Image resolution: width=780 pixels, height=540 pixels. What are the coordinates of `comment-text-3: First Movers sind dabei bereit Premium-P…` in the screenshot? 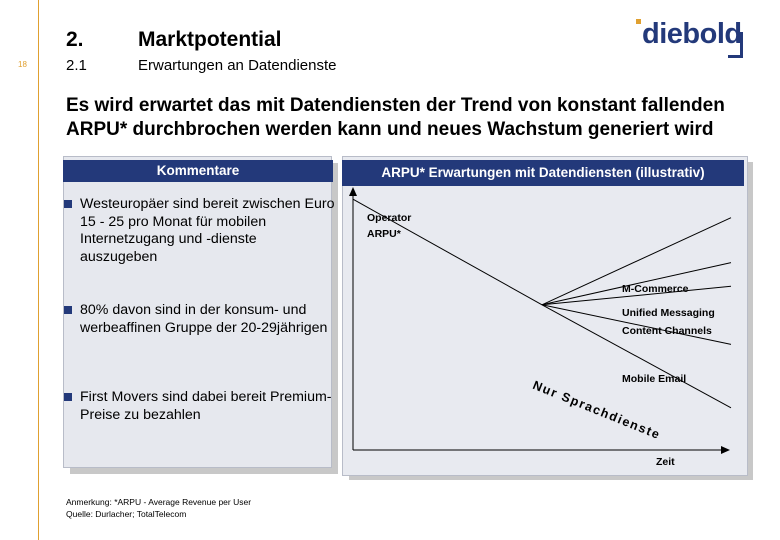 It's located at (206, 406).